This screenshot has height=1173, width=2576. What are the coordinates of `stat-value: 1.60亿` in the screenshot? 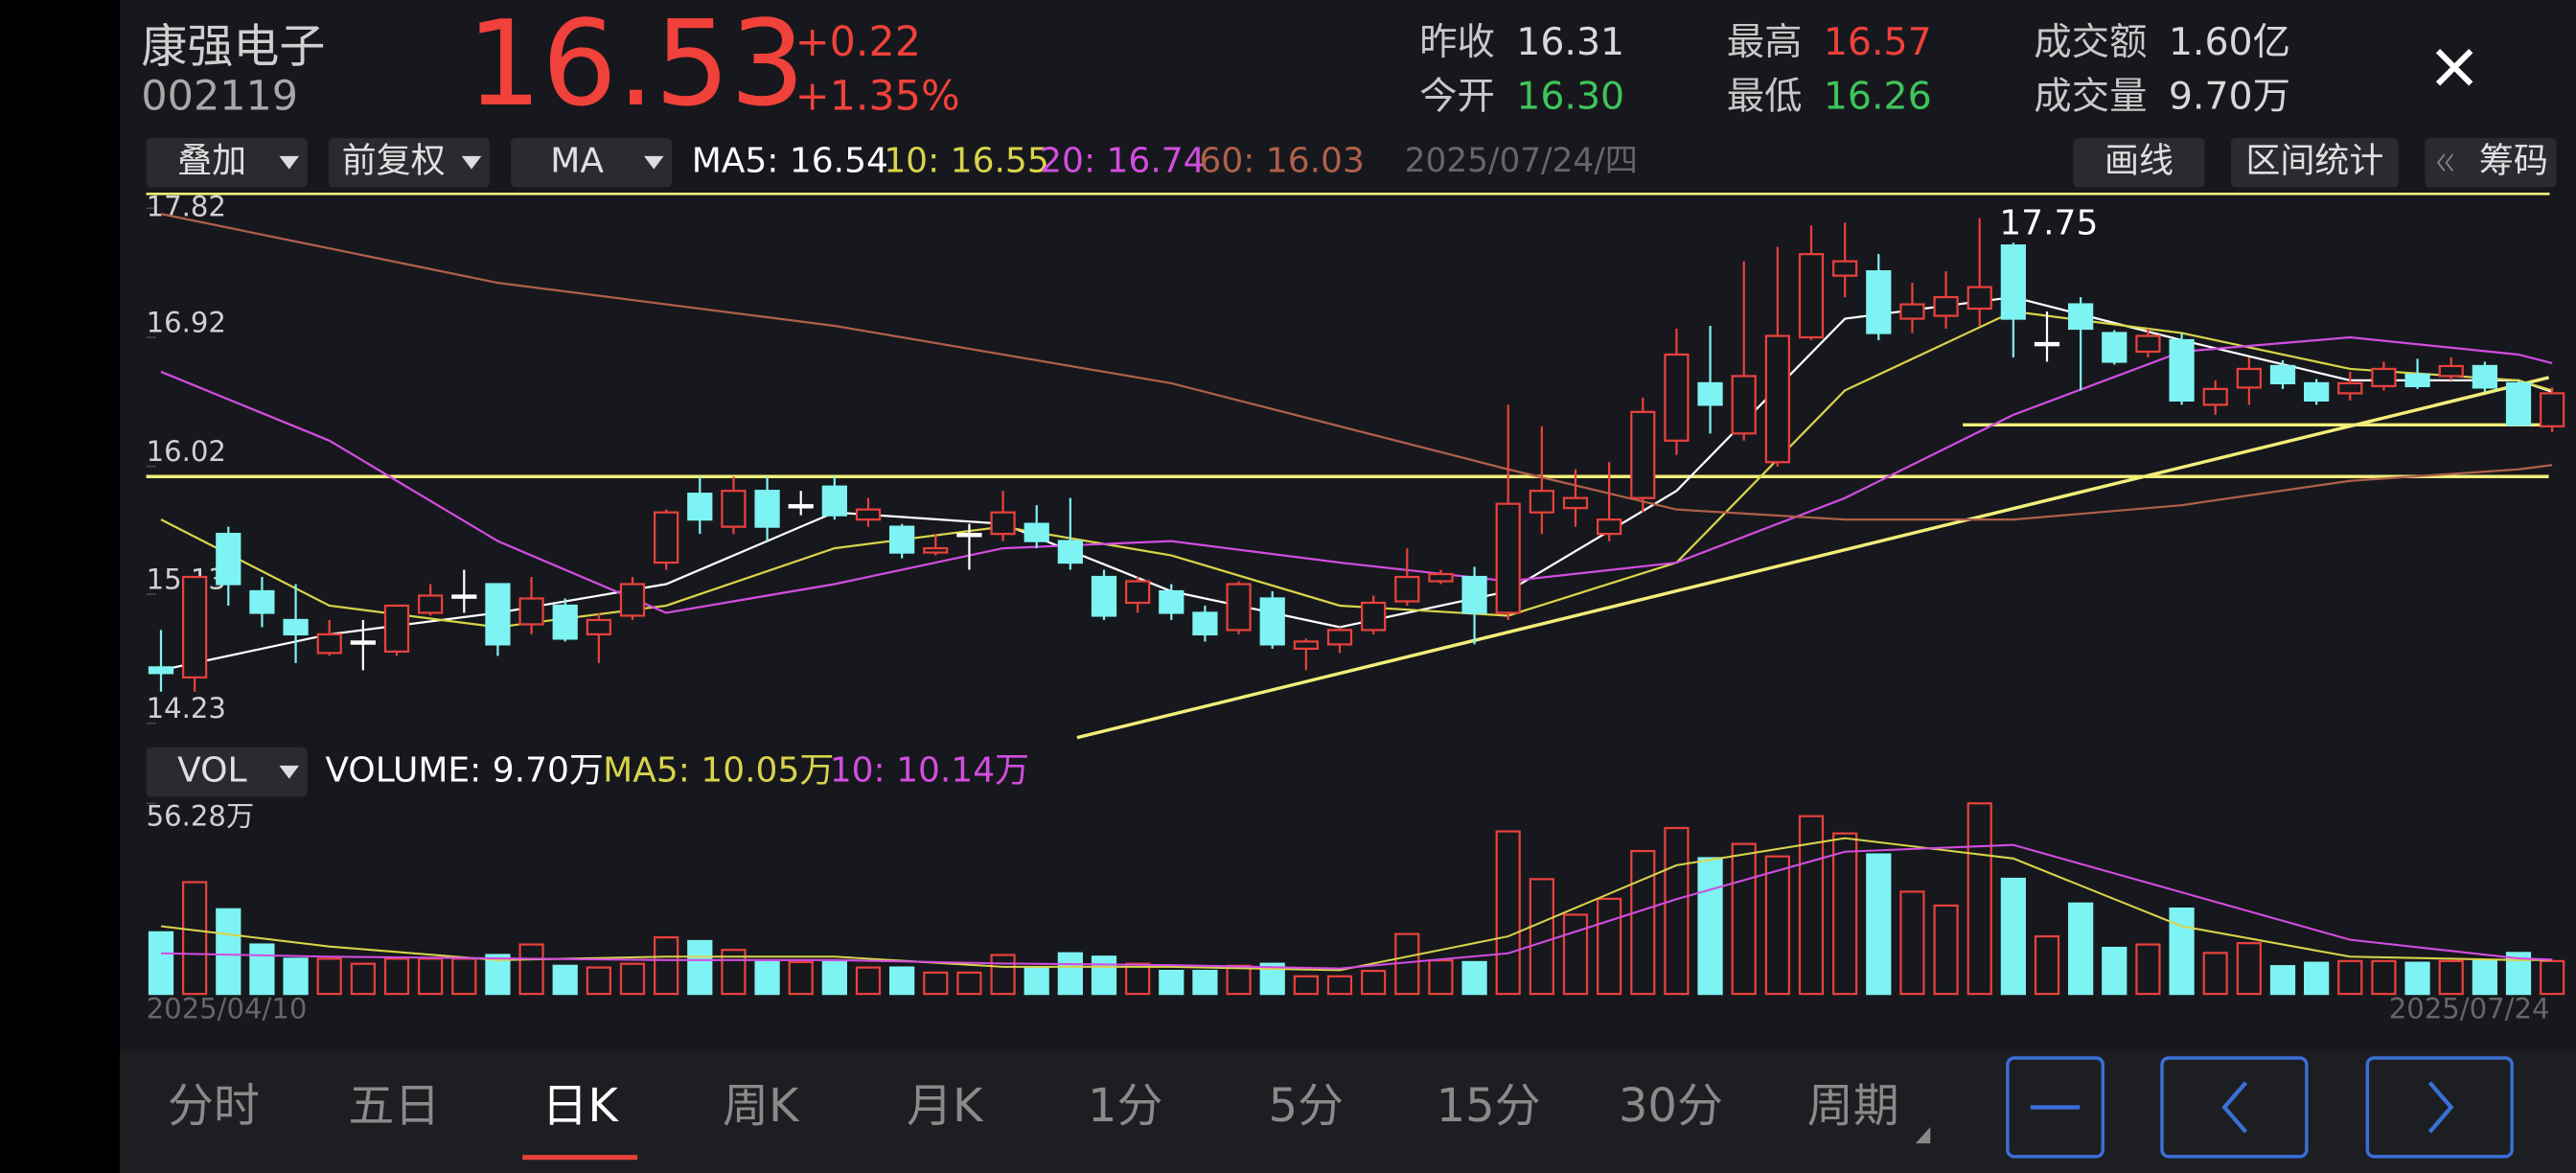 It's located at (2229, 42).